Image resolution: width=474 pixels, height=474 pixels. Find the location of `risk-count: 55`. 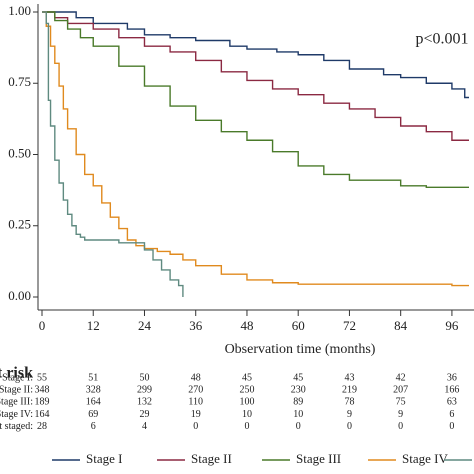

risk-count: 55 is located at coordinates (42, 377).